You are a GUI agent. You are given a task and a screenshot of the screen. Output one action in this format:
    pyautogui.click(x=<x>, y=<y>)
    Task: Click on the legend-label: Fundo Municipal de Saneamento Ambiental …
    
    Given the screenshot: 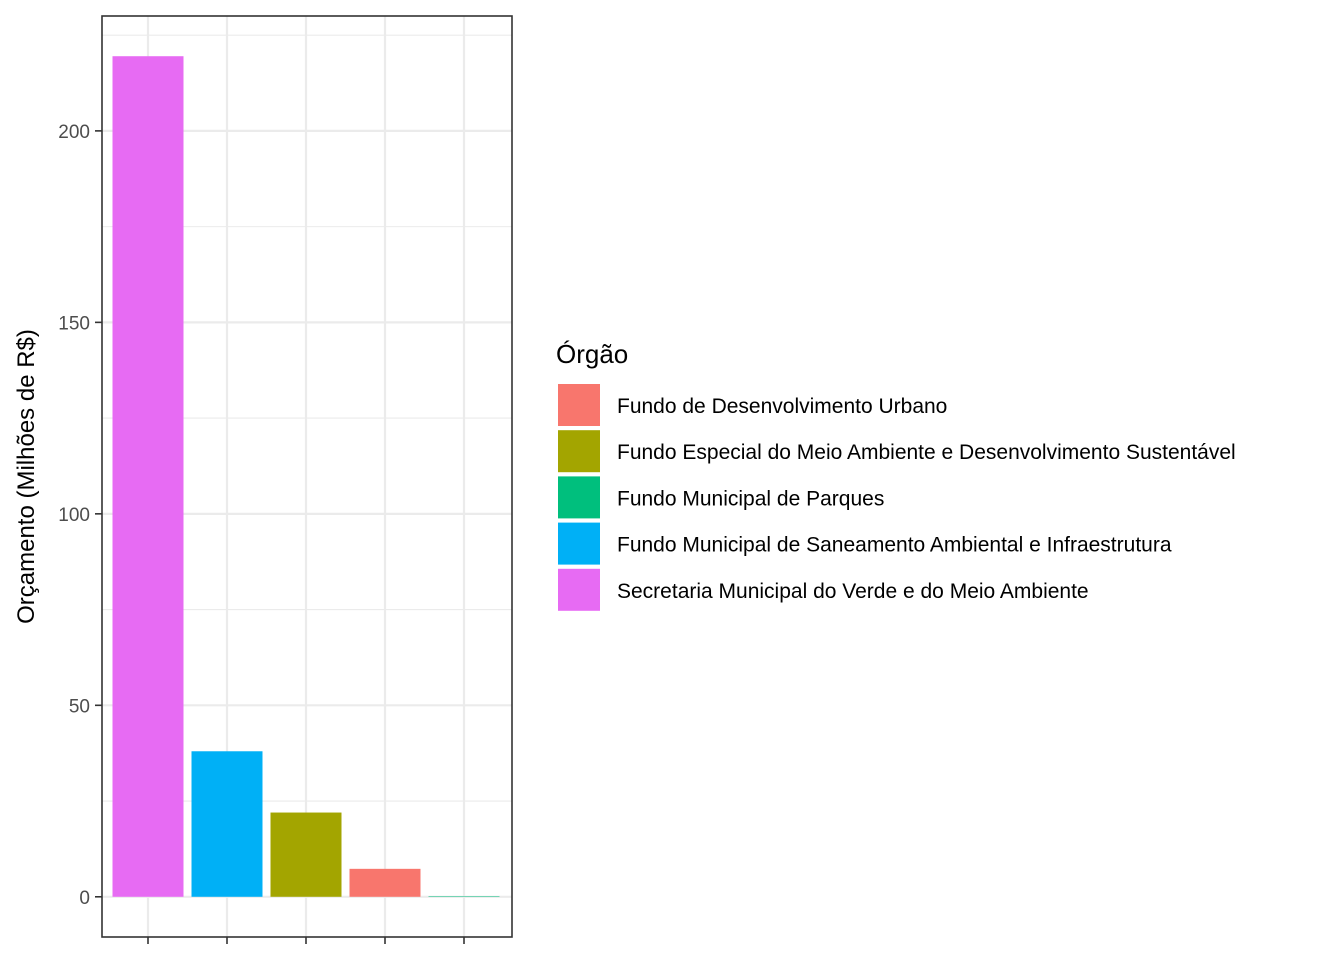 What is the action you would take?
    pyautogui.click(x=894, y=545)
    